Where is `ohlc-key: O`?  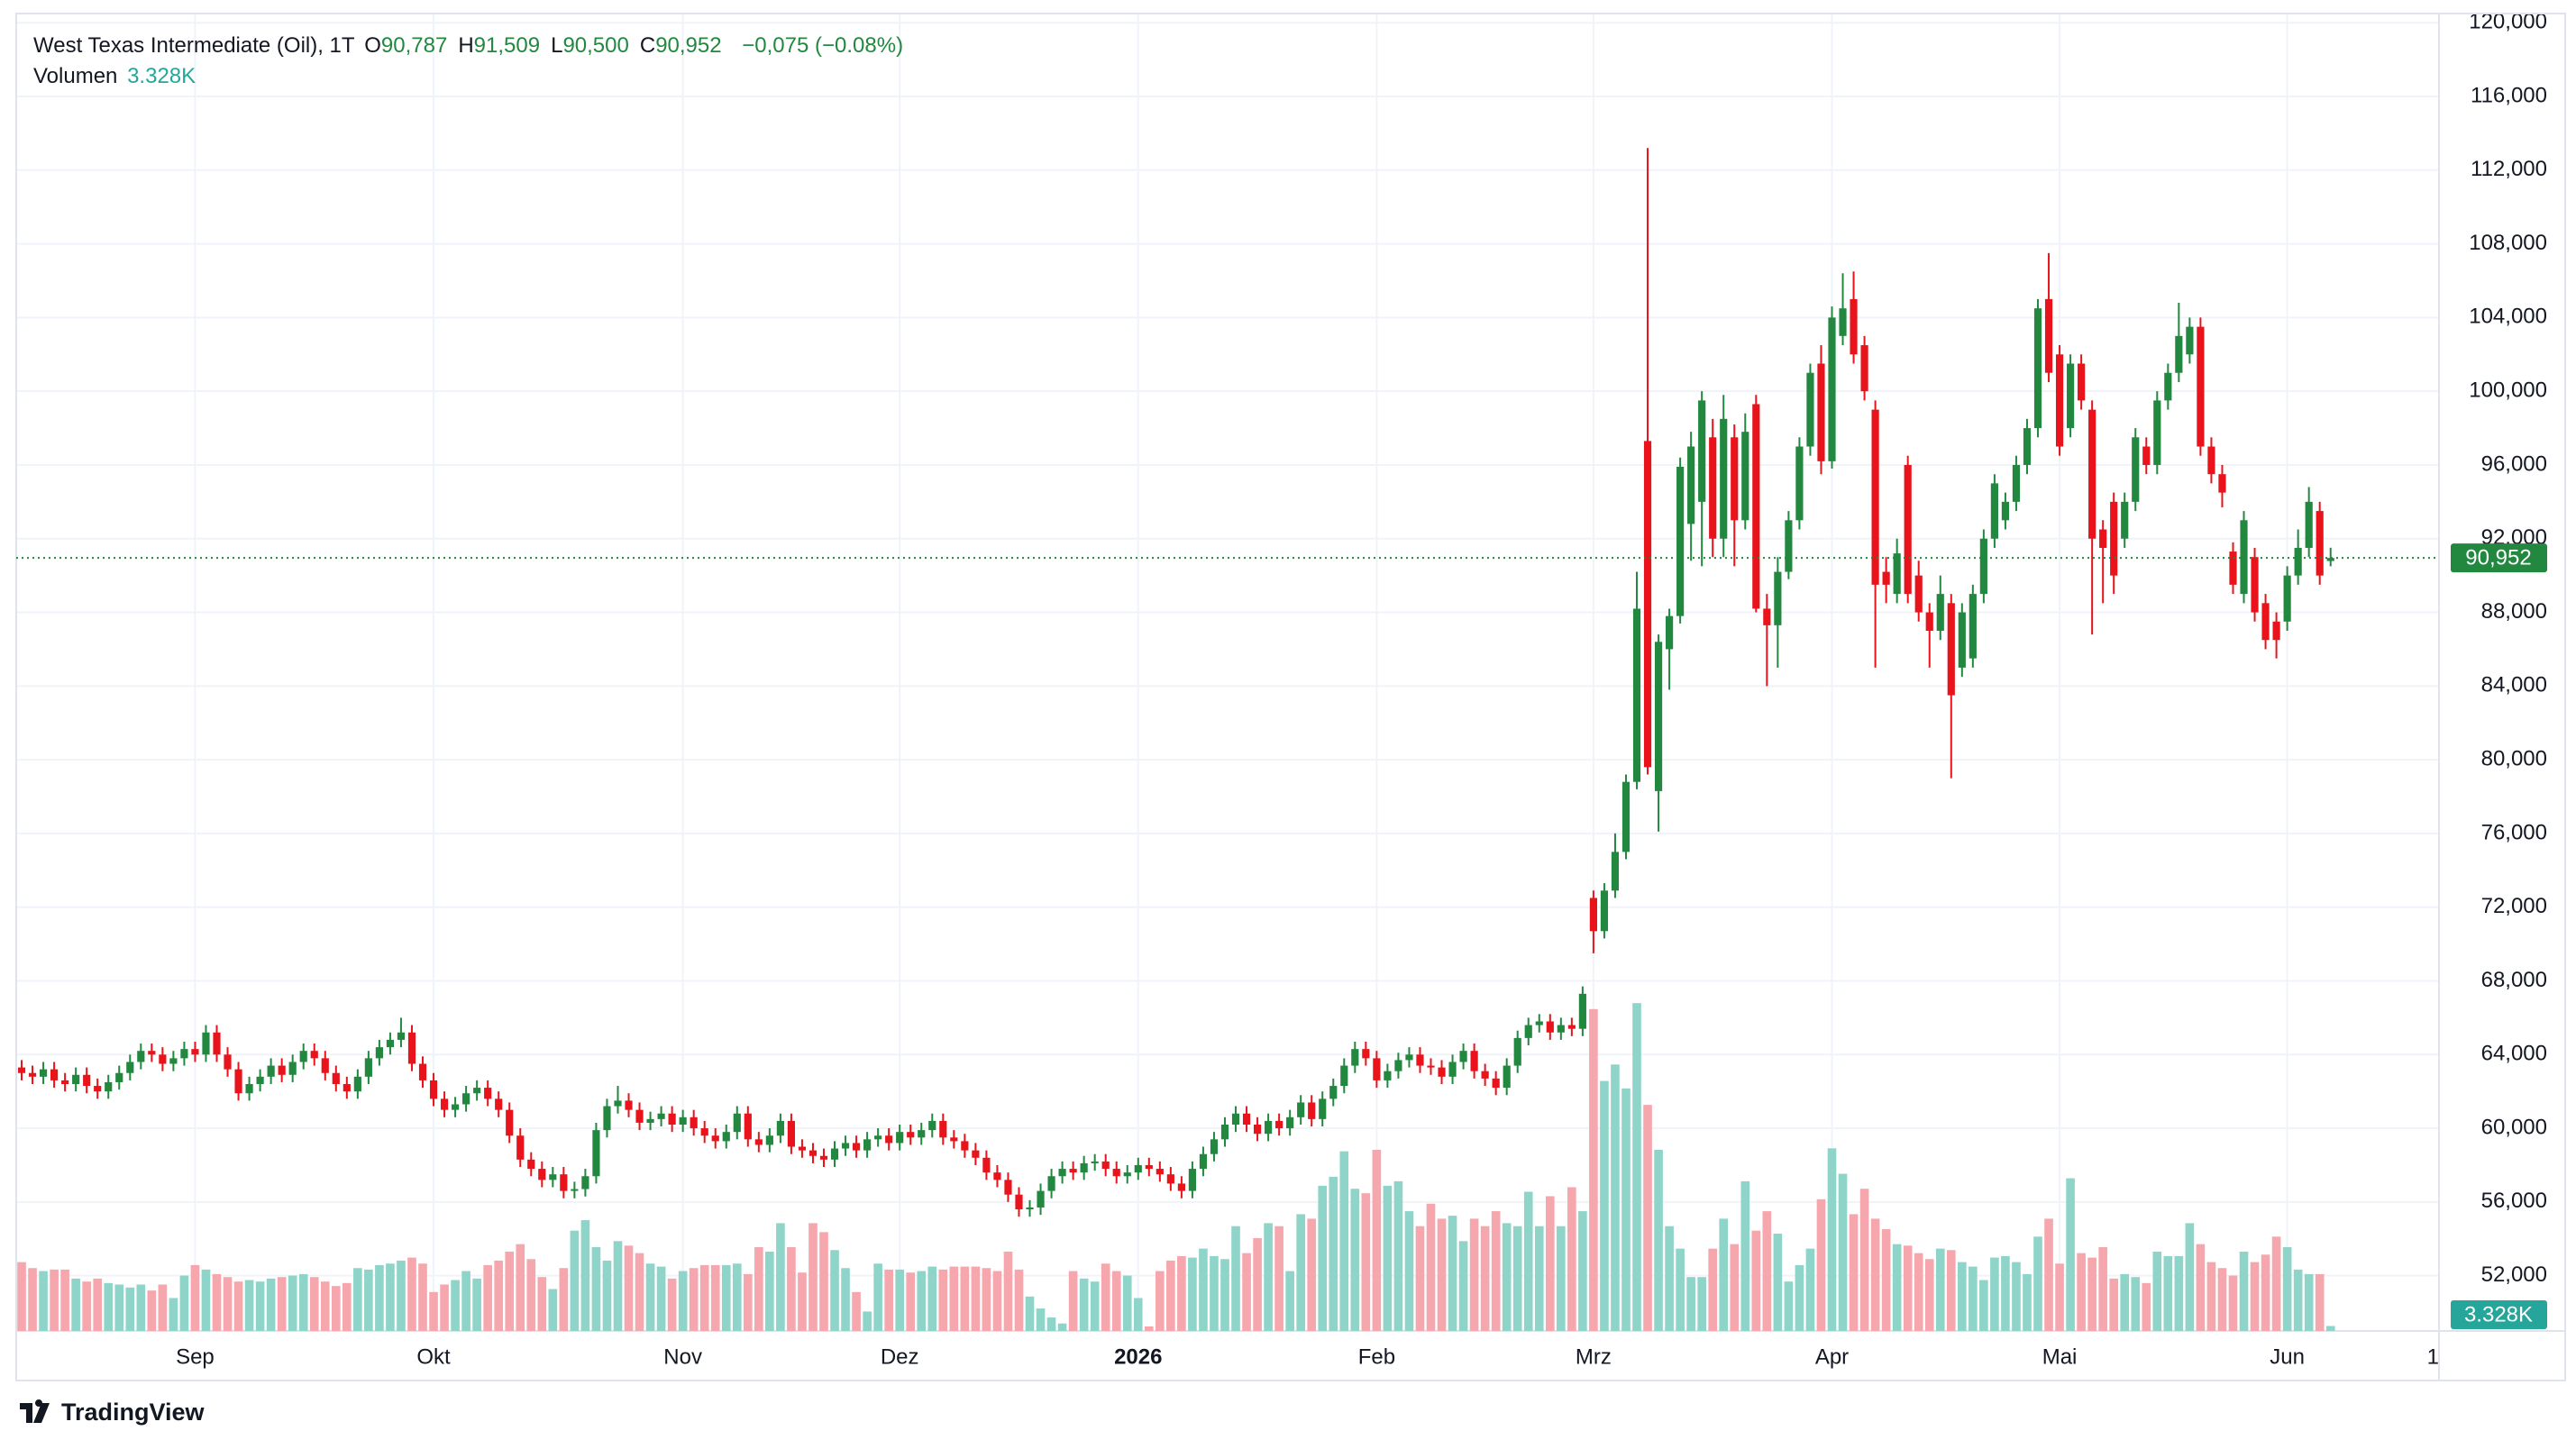 ohlc-key: O is located at coordinates (372, 46).